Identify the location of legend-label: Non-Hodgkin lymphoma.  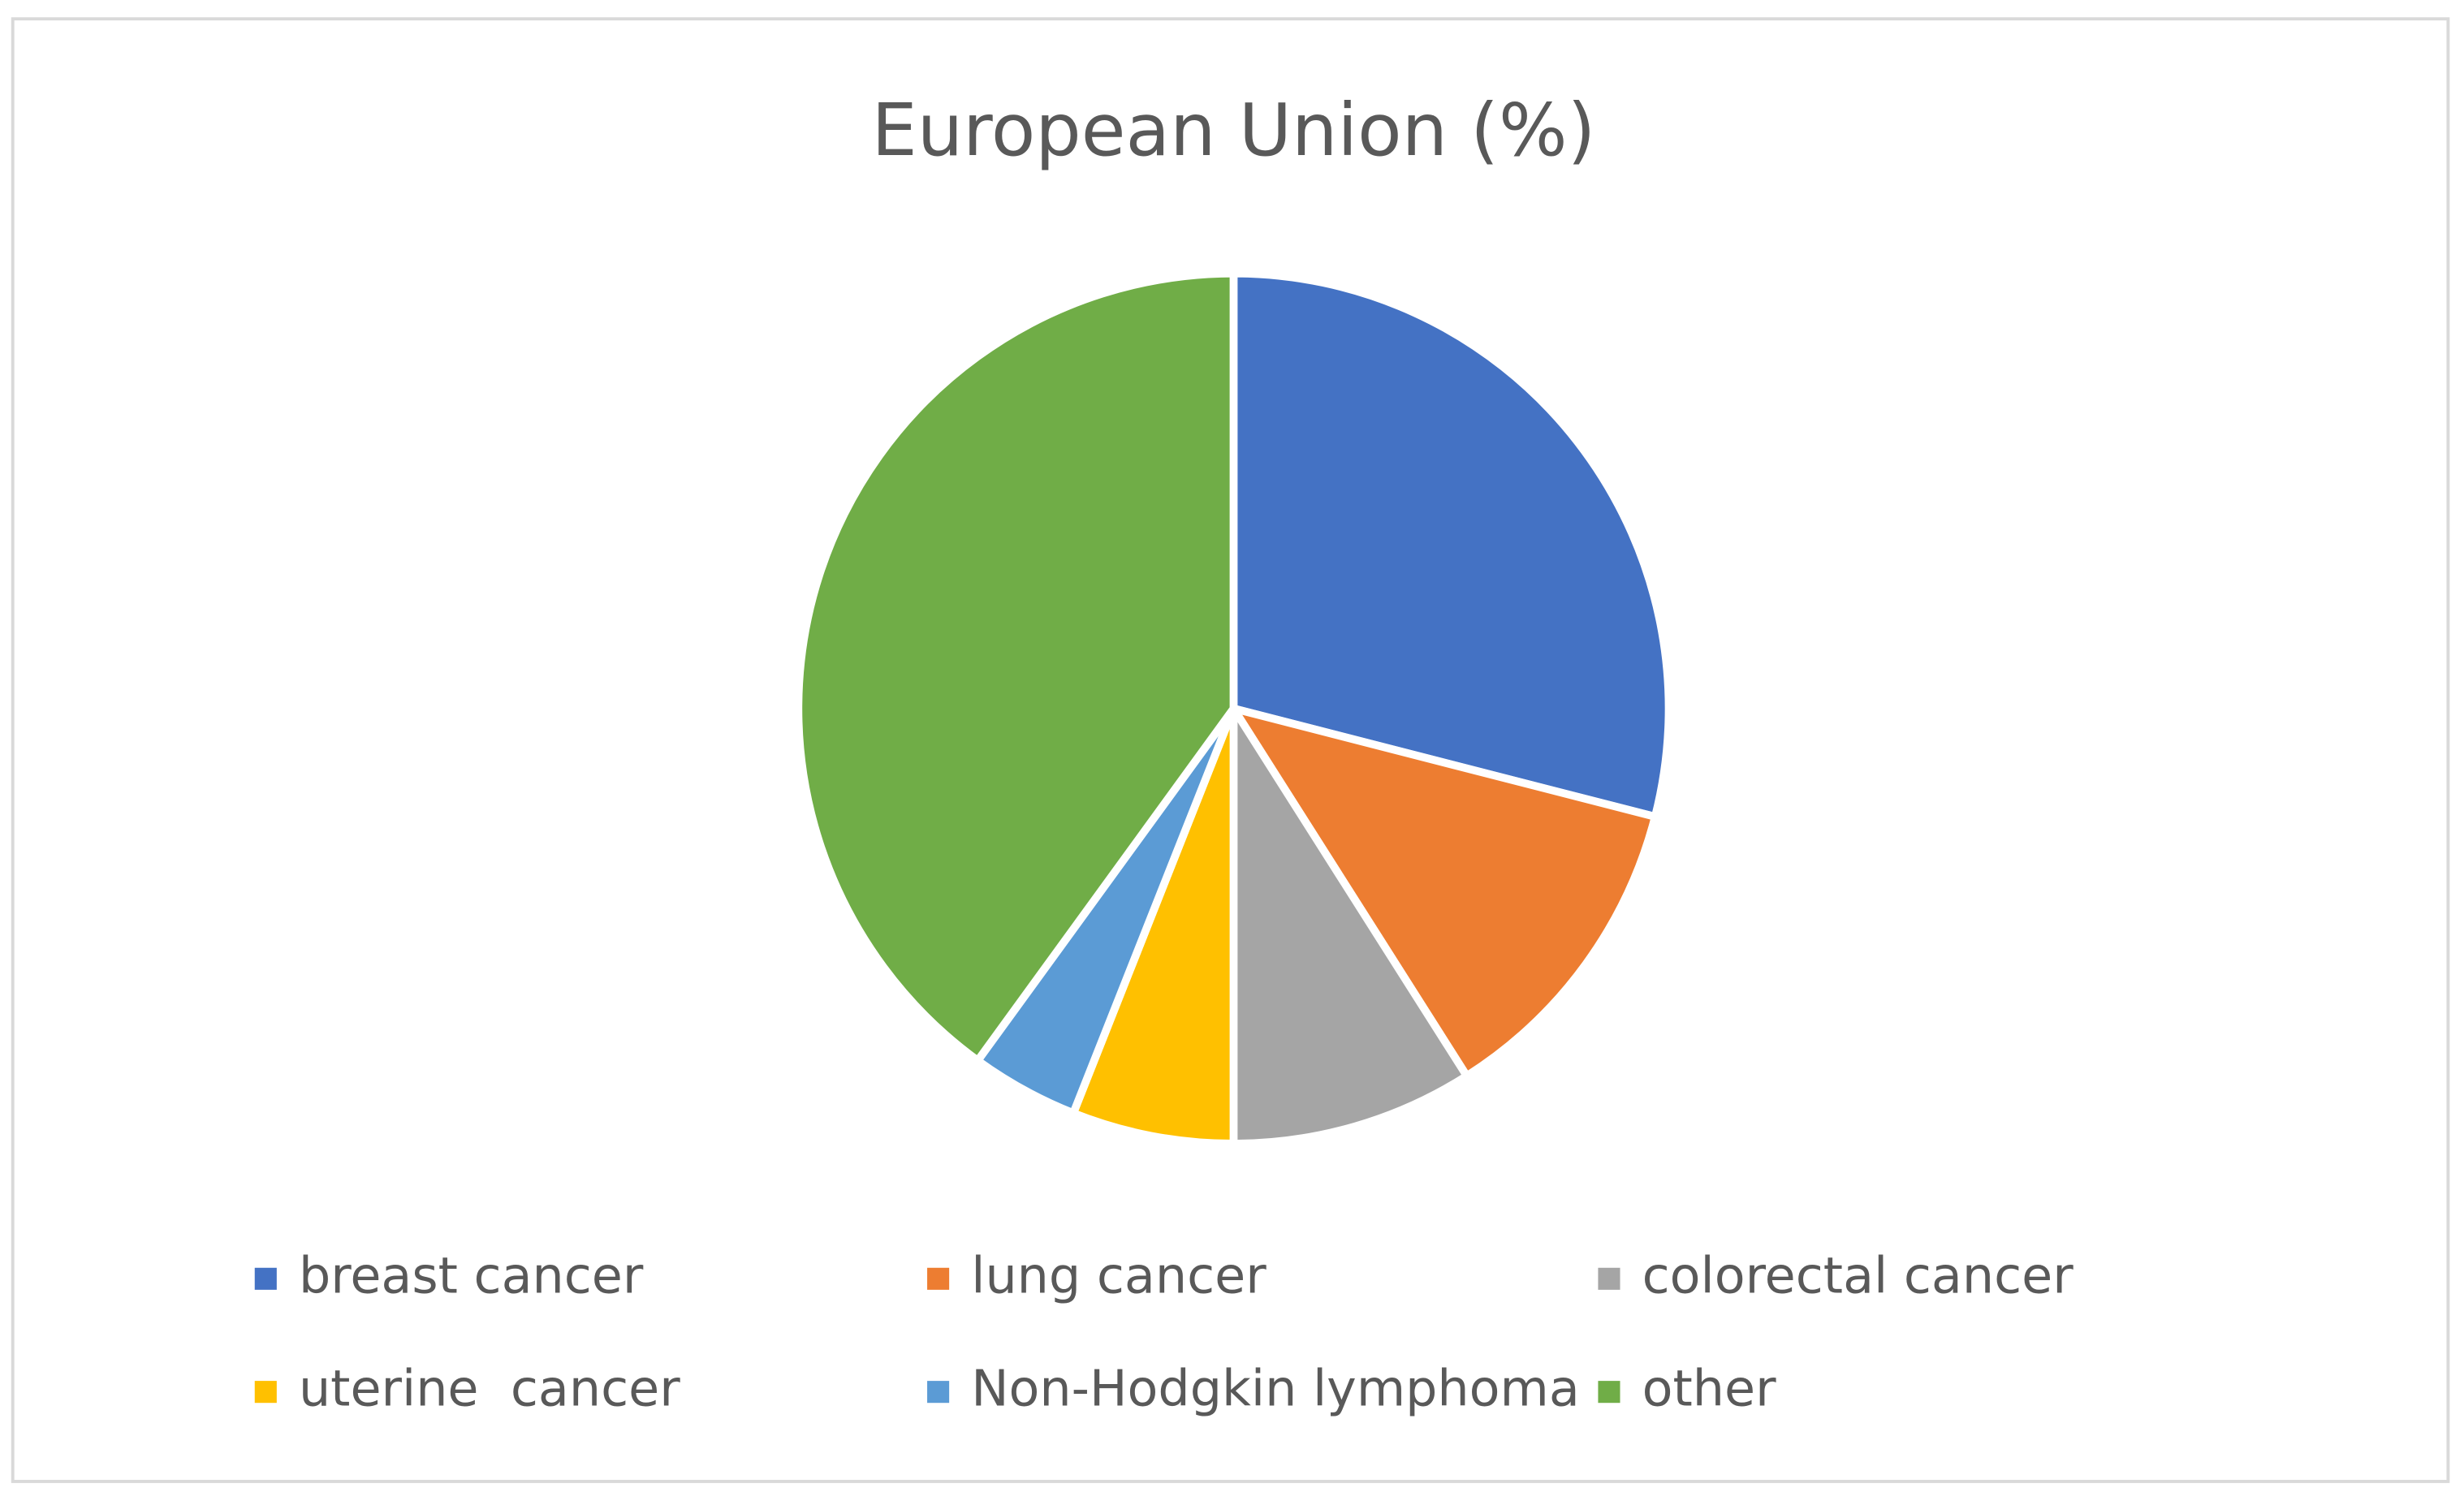
(1275, 1389).